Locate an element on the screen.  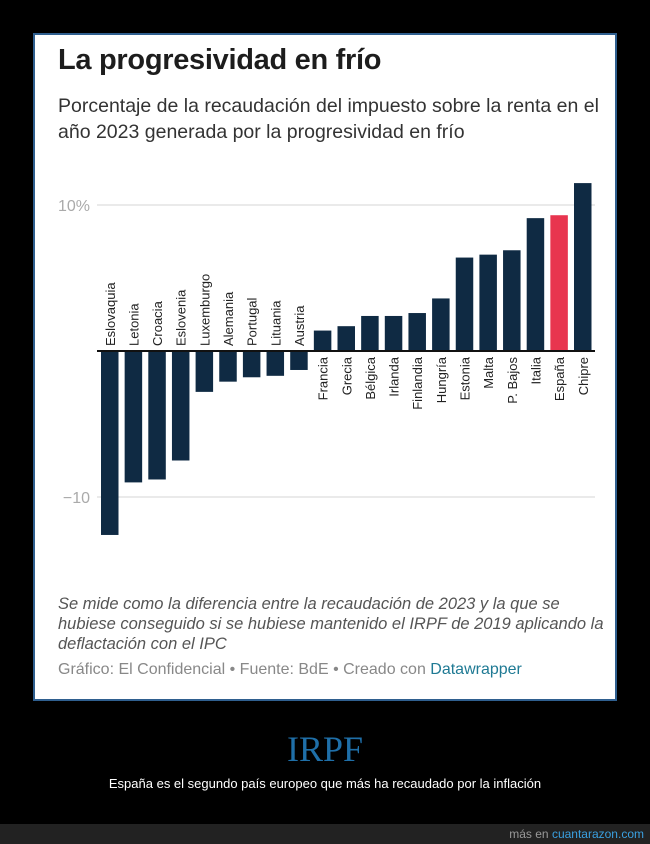
datawrapper-link: Datawrapper is located at coordinates (476, 669).